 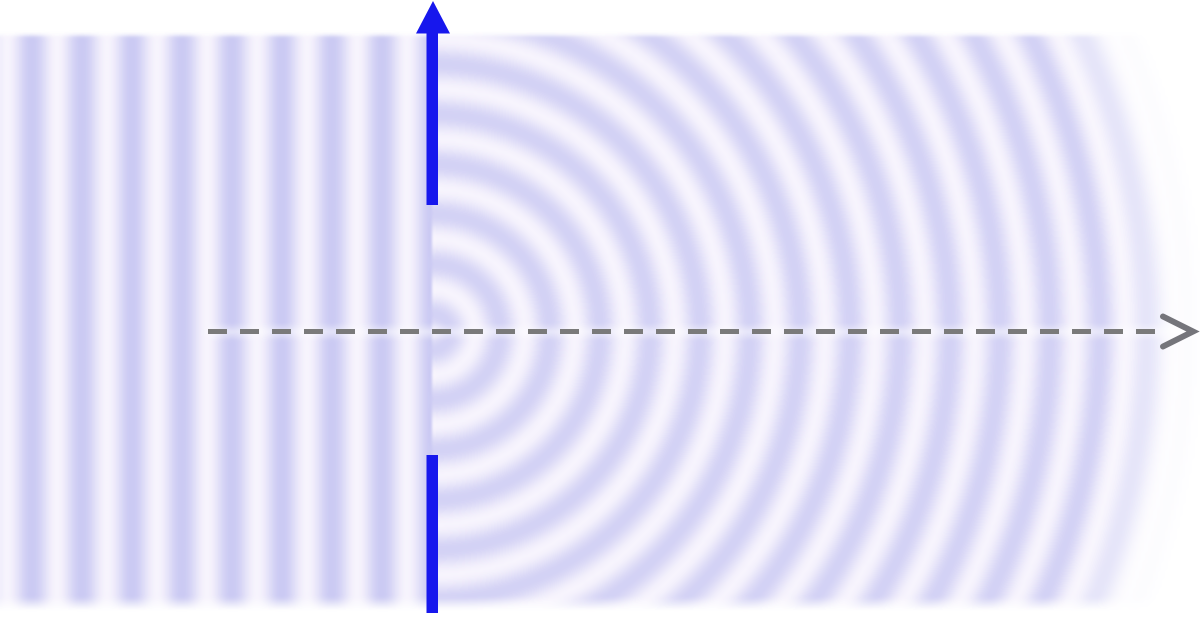 What do you see at coordinates (432, 534) in the screenshot?
I see `barrier-bottom-segment` at bounding box center [432, 534].